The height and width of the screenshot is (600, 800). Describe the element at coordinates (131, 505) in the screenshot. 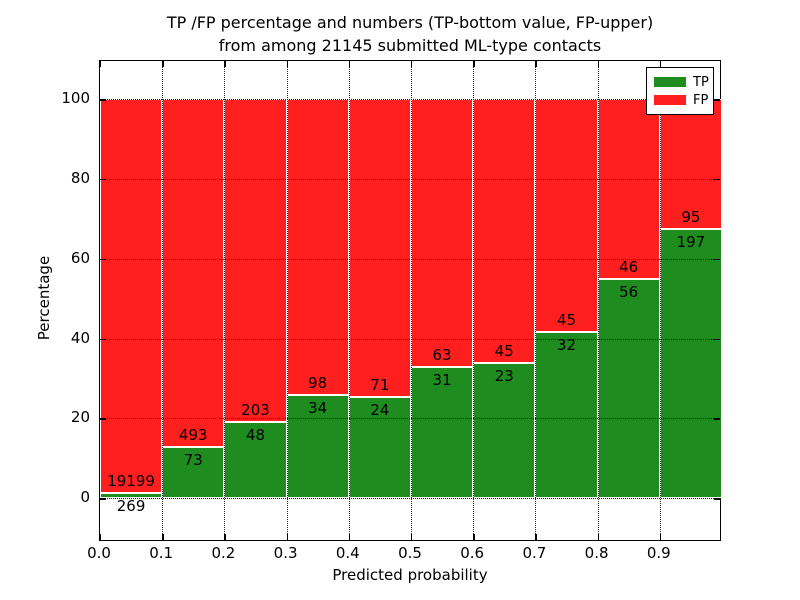

I see `bar-tp-count-label: 269` at that location.